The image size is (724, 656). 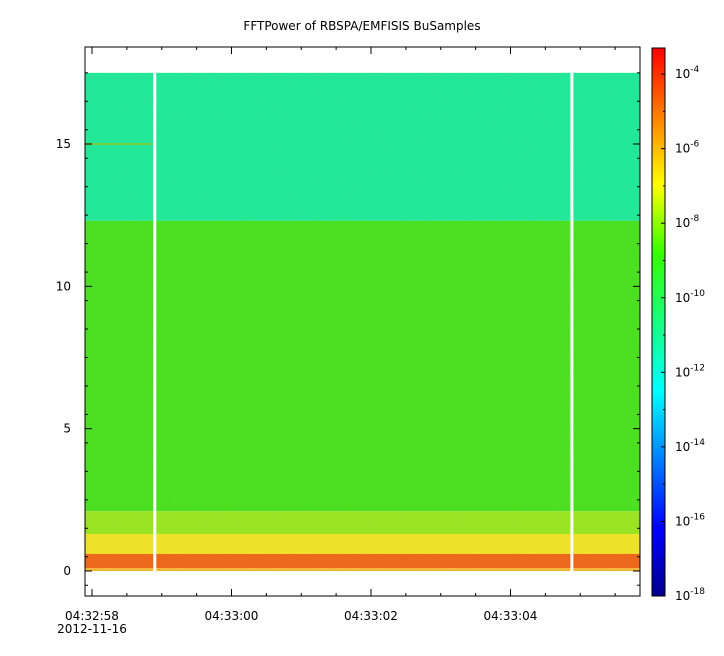 I want to click on x-tick-label-2: 04:33:02, so click(x=371, y=616).